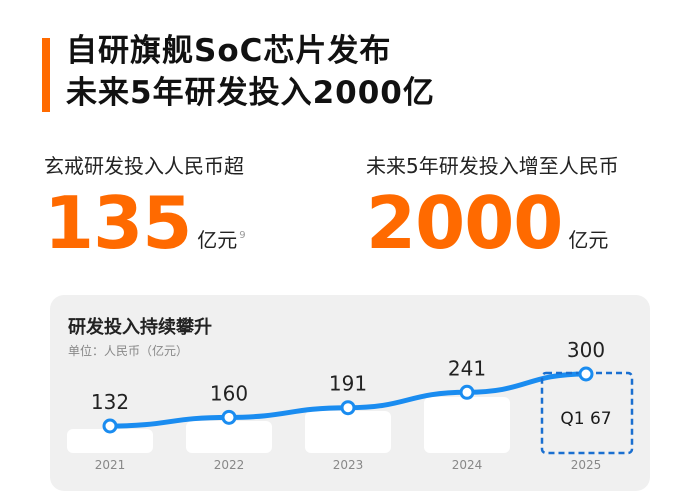 The image size is (683, 501). I want to click on value-label: 132, so click(110, 402).